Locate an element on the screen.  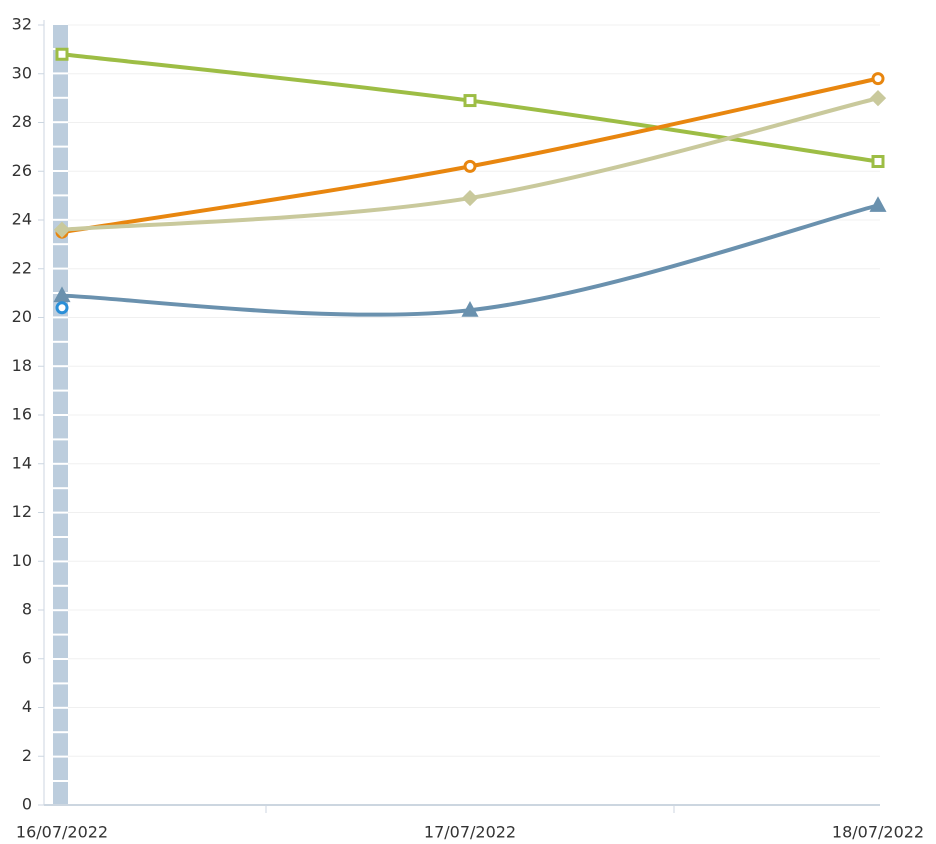
x-tick-label: 16/07/2022 is located at coordinates (62, 832).